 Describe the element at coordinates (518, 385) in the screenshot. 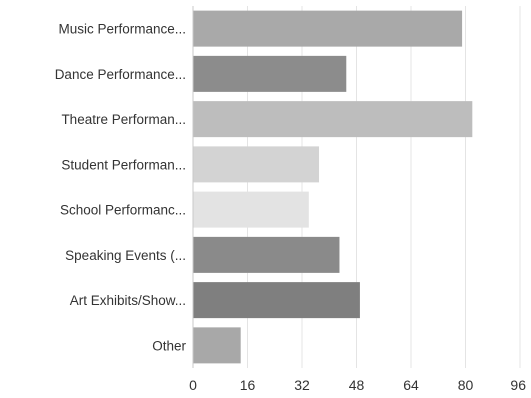

I see `x-tick-label: 96` at that location.